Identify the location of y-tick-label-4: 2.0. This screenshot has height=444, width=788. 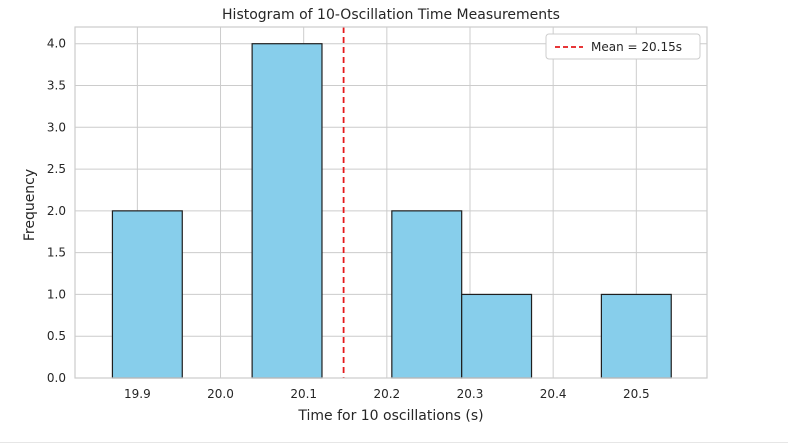
(56, 211).